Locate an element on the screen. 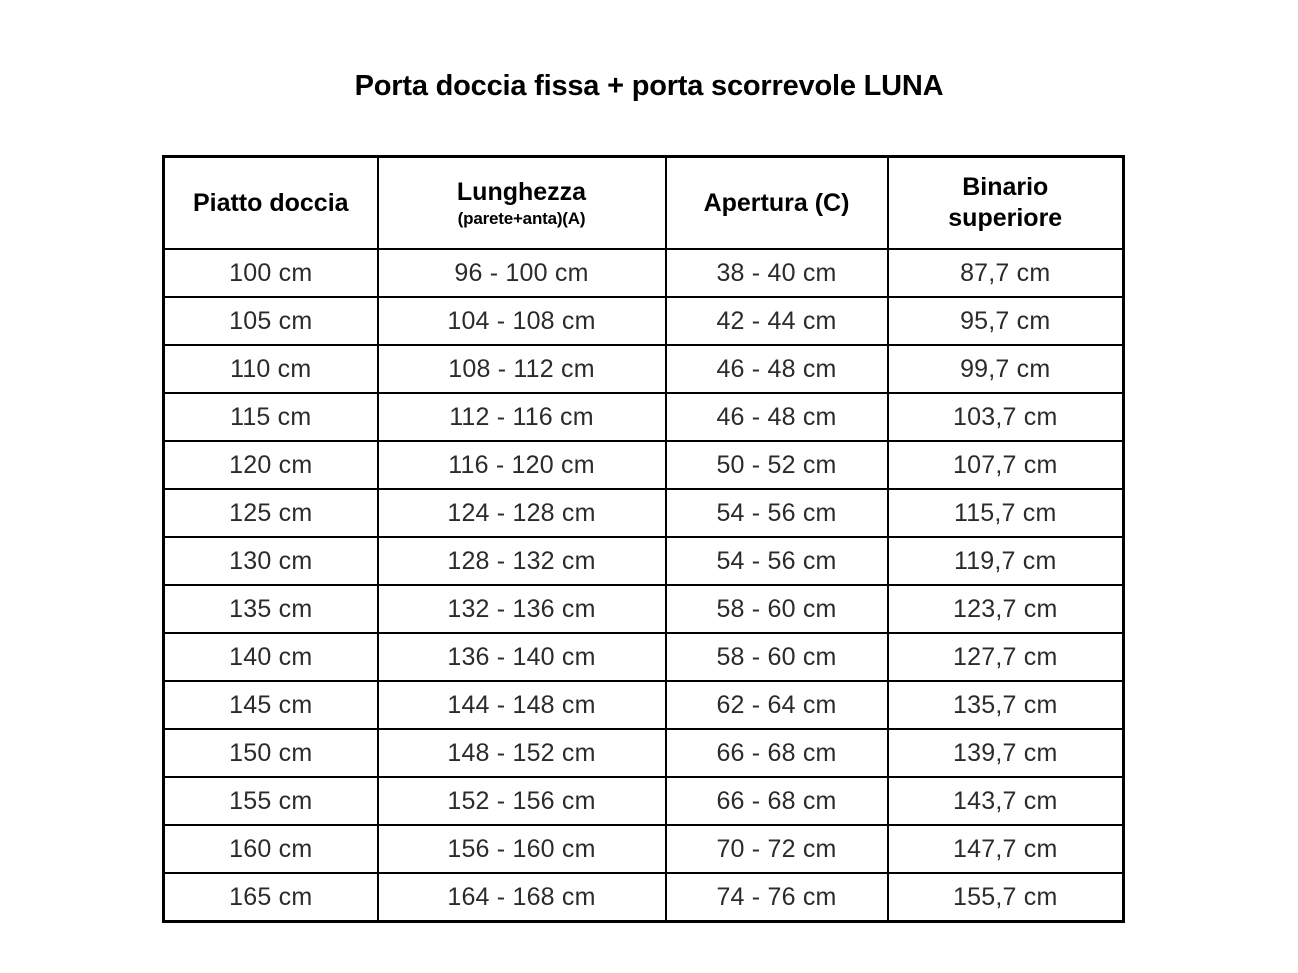  column-header-lunghezza-sublabel: (parete+anta)(A) is located at coordinates (521, 218).